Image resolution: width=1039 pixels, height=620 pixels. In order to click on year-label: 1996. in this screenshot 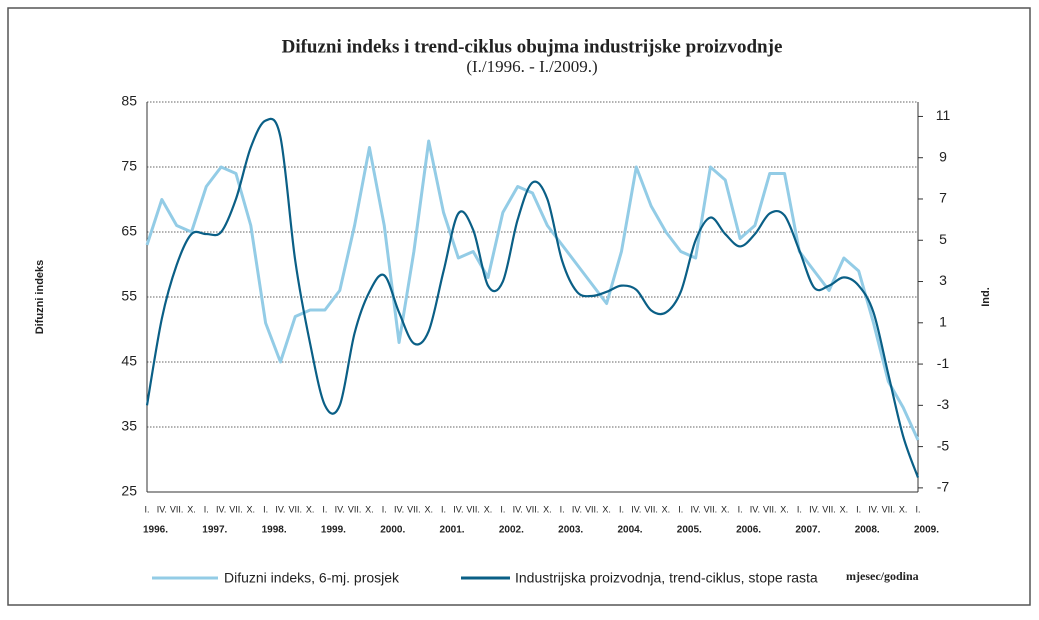, I will do `click(155, 530)`.